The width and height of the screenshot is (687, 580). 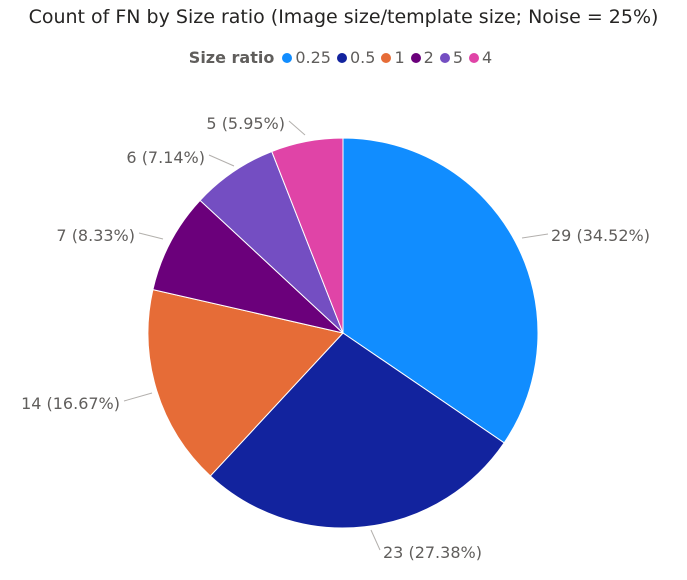 I want to click on data-label-2: 7 (8.33%), so click(x=95, y=235).